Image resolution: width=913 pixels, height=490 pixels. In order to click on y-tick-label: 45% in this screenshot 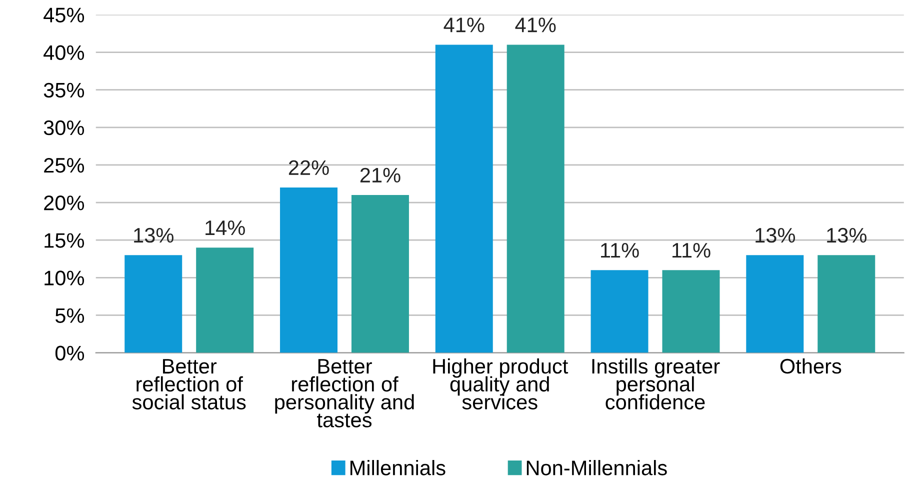, I will do `click(64, 15)`.